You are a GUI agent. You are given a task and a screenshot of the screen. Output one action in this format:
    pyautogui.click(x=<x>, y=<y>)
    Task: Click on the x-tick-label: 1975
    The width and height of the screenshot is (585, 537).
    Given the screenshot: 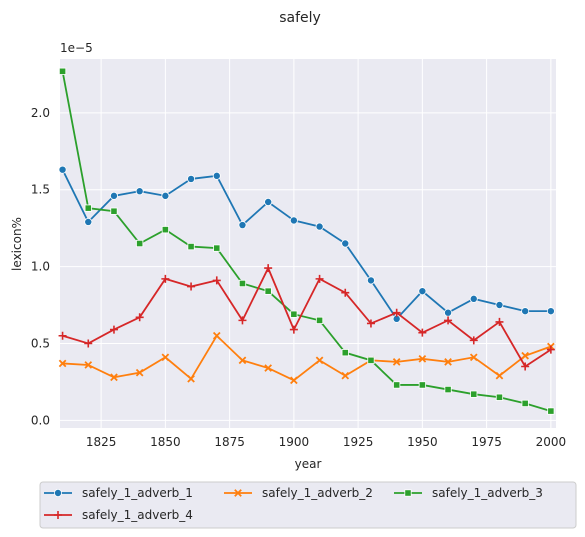 What is the action you would take?
    pyautogui.click(x=486, y=442)
    